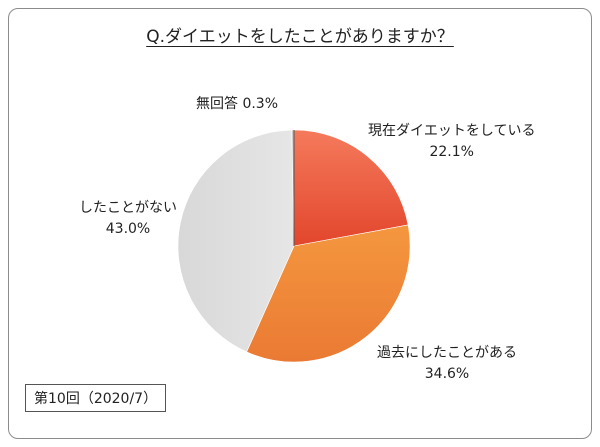 This screenshot has width=600, height=447. Describe the element at coordinates (96, 398) in the screenshot. I see `survey-round-badge: 第10回（2020/7）` at that location.